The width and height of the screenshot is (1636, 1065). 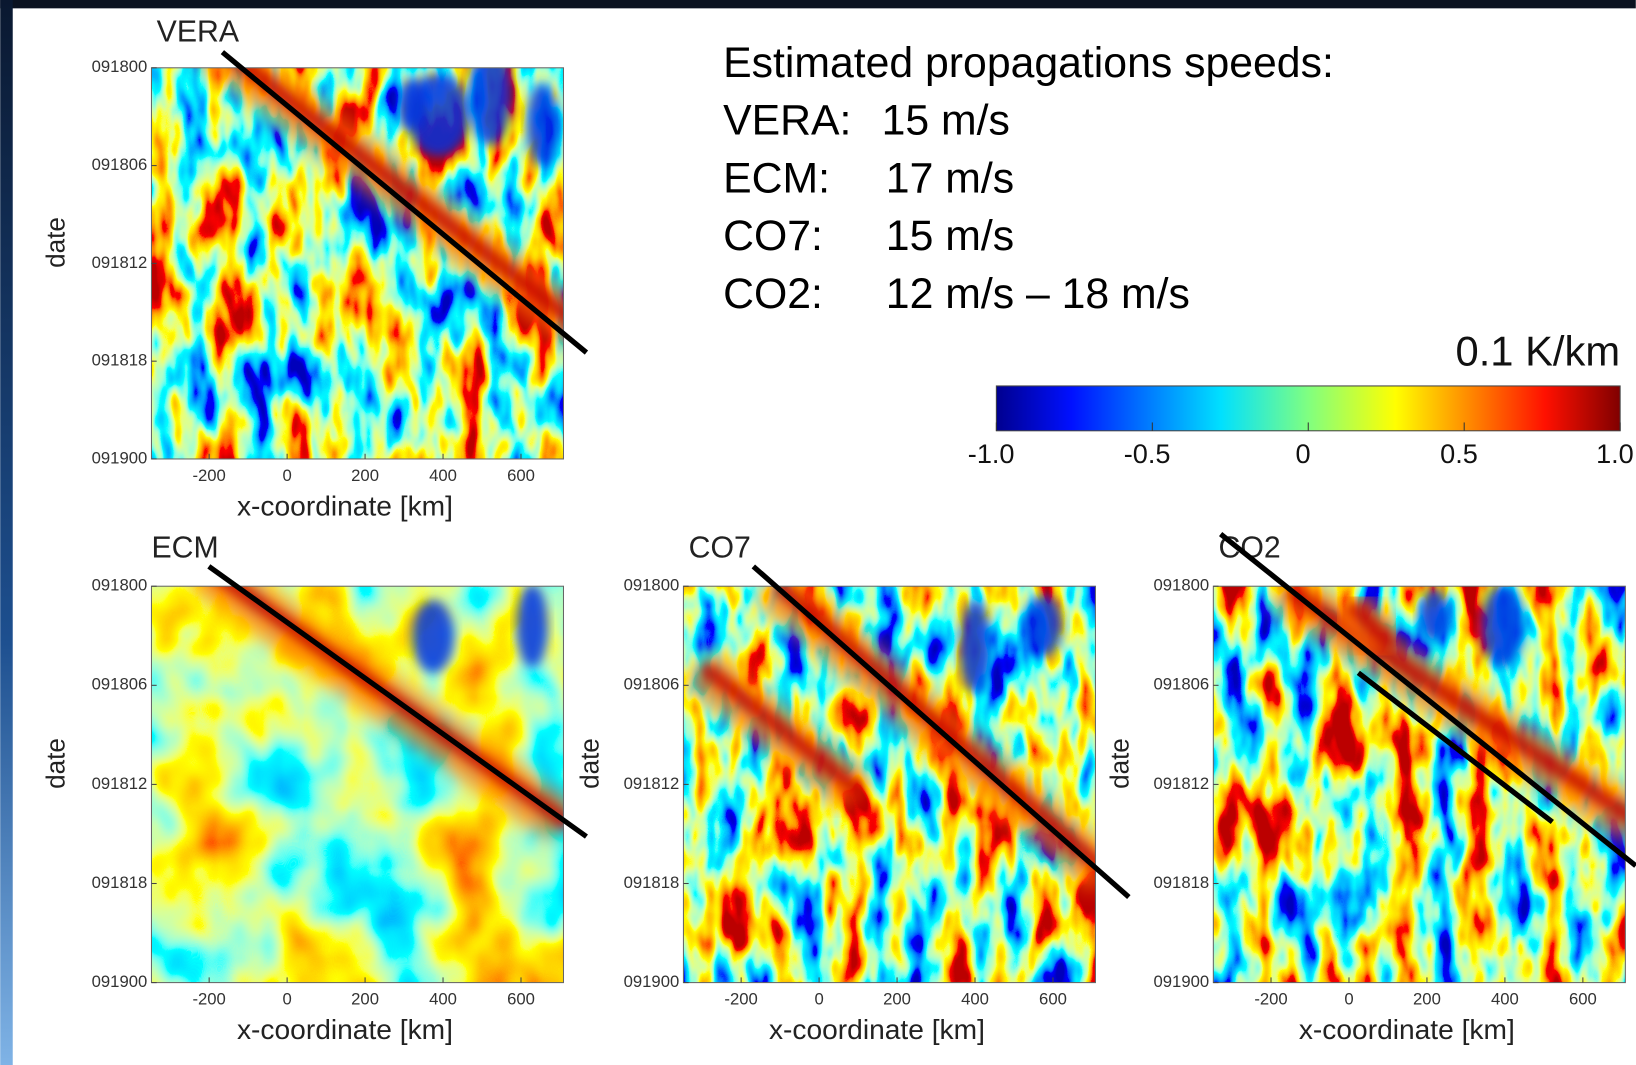 What do you see at coordinates (787, 120) in the screenshot?
I see `speed-name: VERA:` at bounding box center [787, 120].